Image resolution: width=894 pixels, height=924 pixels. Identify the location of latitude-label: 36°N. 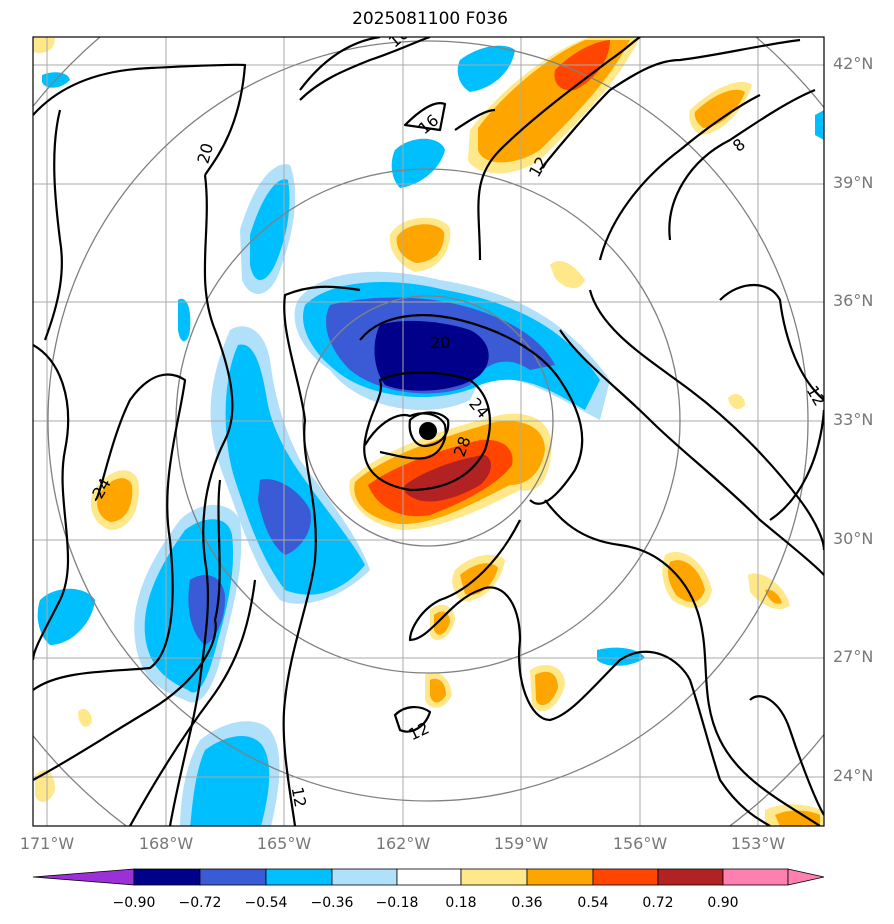
(853, 300).